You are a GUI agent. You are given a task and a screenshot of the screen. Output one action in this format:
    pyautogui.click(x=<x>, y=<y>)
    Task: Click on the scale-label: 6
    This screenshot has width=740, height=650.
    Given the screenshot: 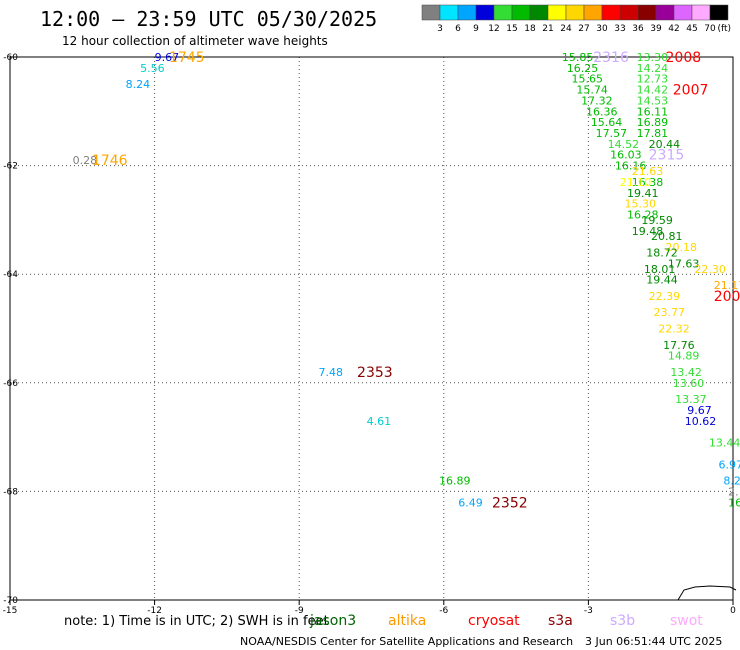 What is the action you would take?
    pyautogui.click(x=458, y=29)
    